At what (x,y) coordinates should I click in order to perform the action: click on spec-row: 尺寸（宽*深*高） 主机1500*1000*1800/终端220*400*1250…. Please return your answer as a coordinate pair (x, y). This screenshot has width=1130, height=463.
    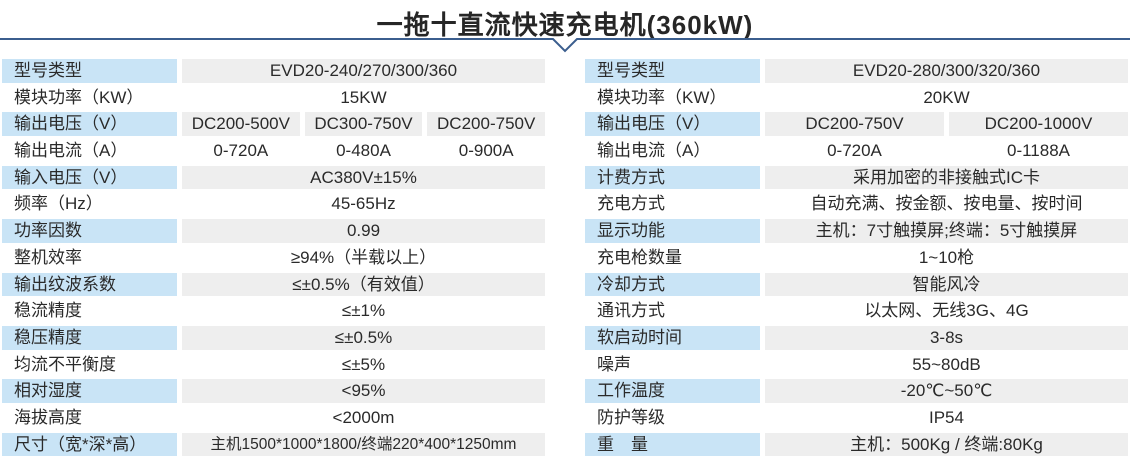
    Looking at the image, I should click on (273, 444).